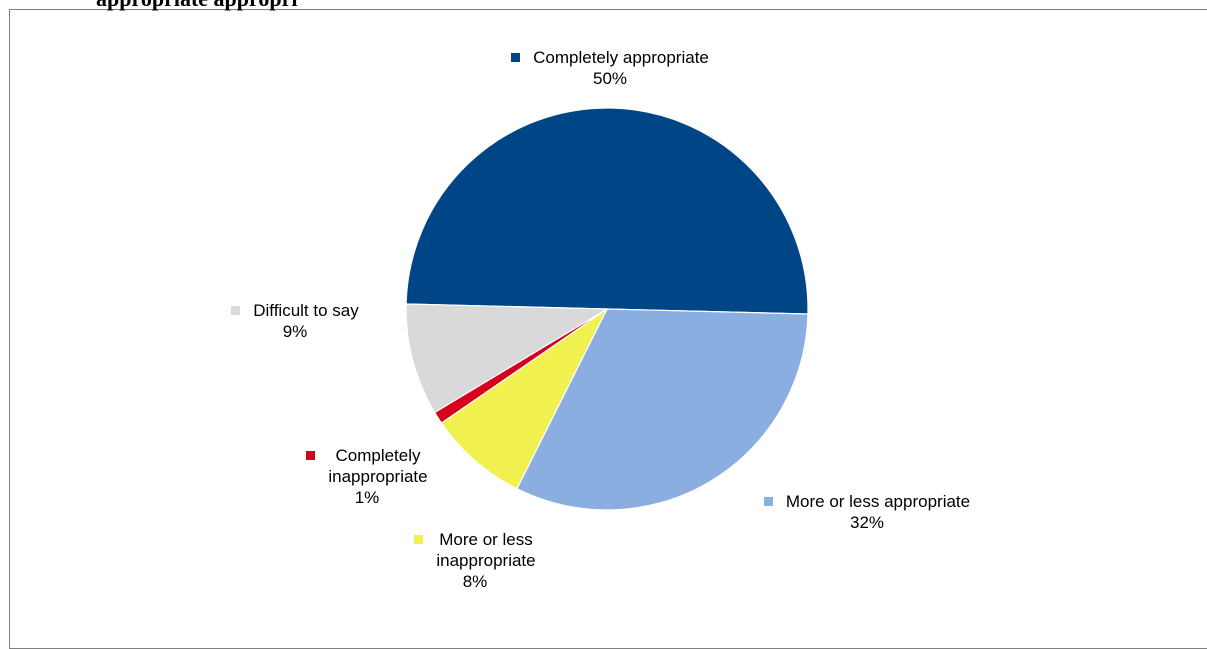 The width and height of the screenshot is (1207, 649). I want to click on label-difficult-to-say: Difficult to say 9%, so click(295, 321).